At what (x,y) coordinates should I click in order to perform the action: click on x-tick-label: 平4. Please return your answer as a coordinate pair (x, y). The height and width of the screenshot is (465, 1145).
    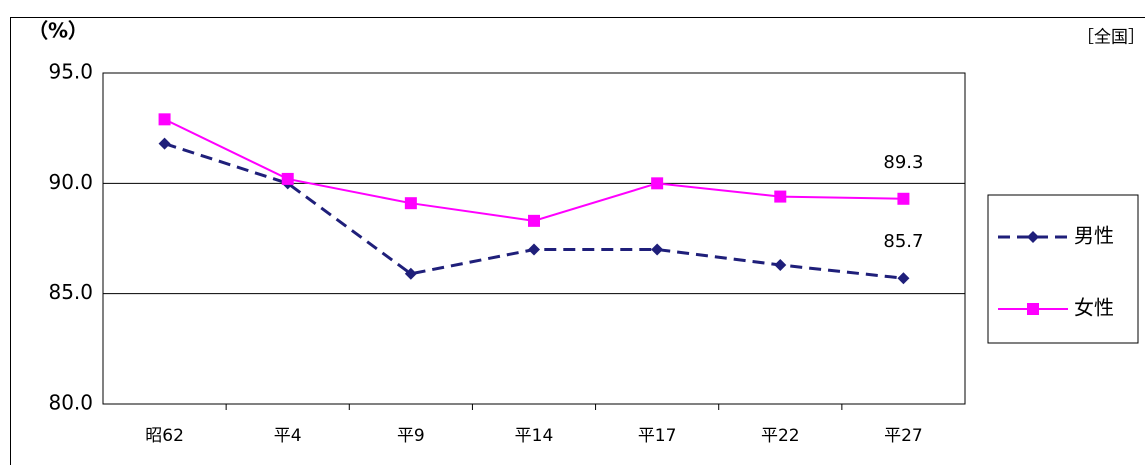
    Looking at the image, I should click on (288, 436).